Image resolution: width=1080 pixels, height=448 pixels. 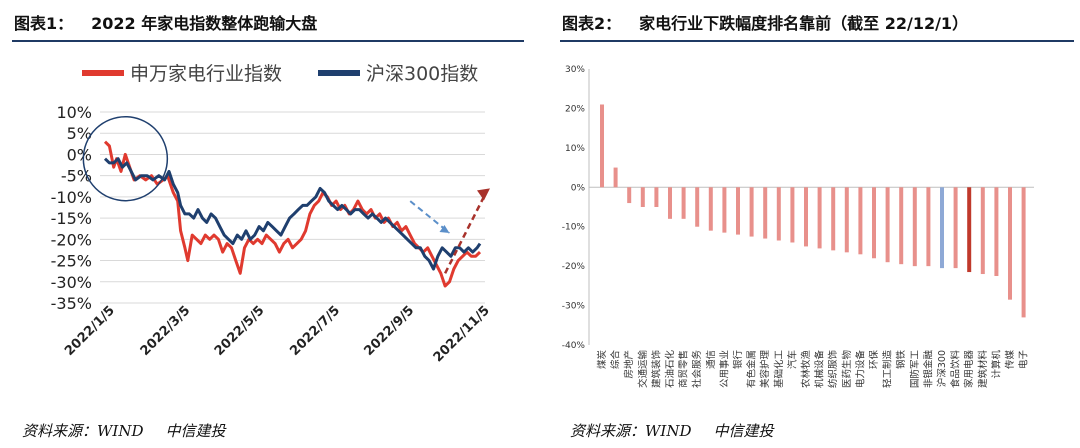 What do you see at coordinates (631, 431) in the screenshot?
I see `source-text: 资料来源：WIND` at bounding box center [631, 431].